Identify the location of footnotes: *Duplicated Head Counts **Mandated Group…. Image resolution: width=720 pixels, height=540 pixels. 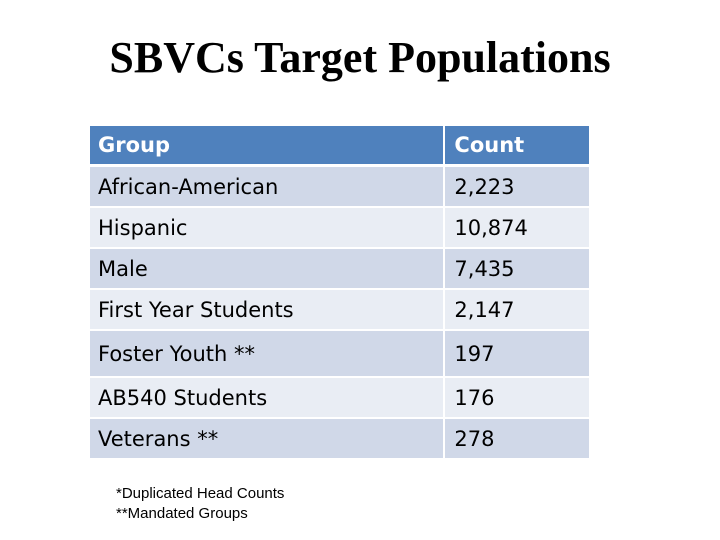
(200, 504).